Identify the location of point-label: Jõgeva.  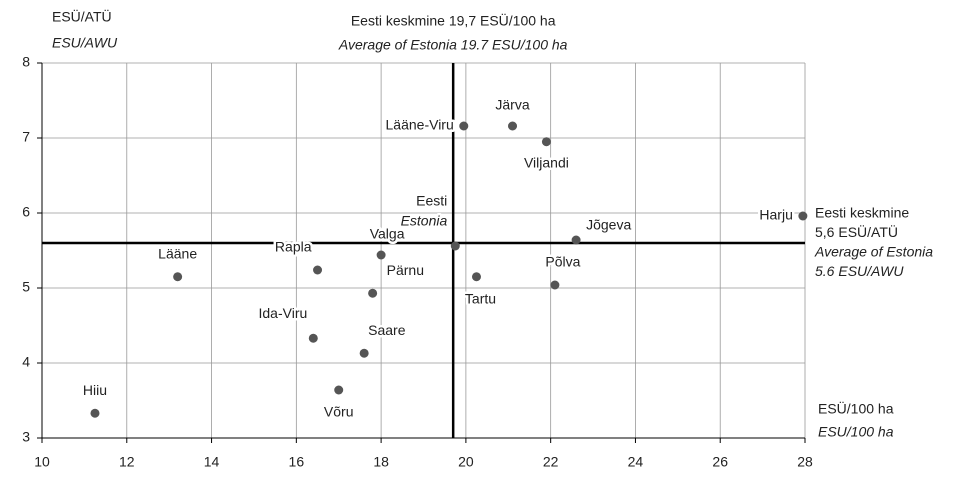
(608, 225).